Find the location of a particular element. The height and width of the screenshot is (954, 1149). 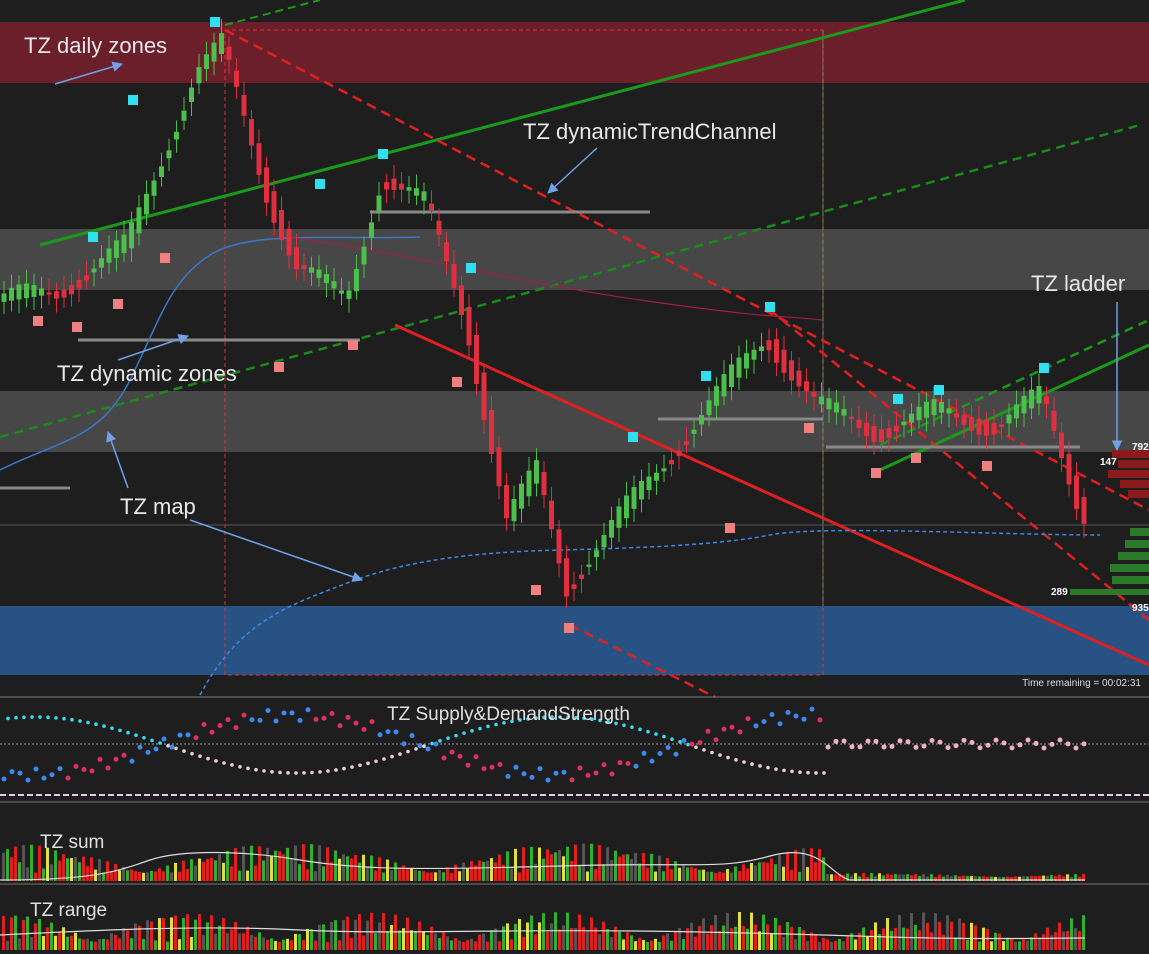

annotation: TZ ladder is located at coordinates (1078, 283).